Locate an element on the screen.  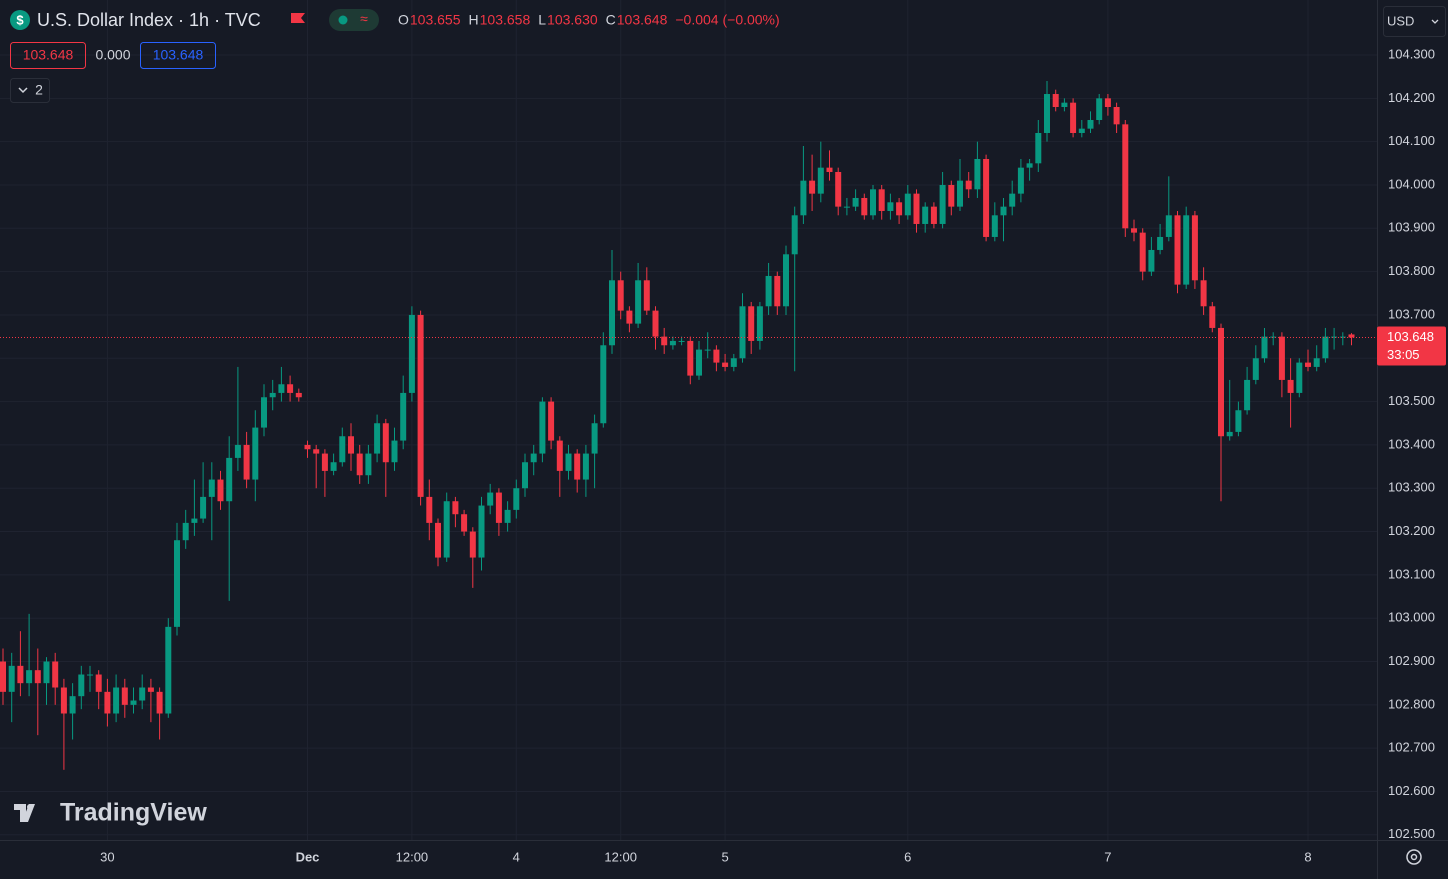
x-tick-label: 30 is located at coordinates (107, 856).